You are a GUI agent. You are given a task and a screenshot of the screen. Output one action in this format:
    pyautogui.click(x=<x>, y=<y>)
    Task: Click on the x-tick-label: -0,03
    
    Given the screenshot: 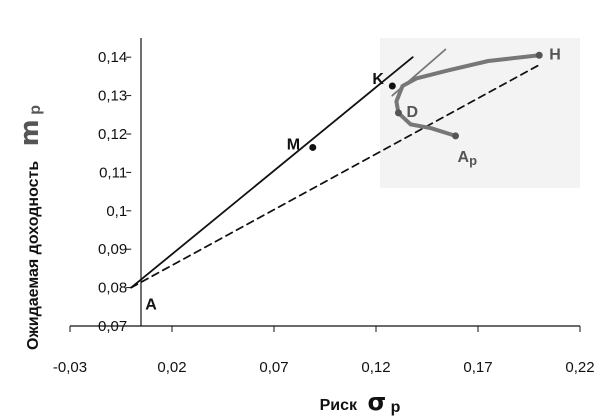 What is the action you would take?
    pyautogui.click(x=70, y=367)
    